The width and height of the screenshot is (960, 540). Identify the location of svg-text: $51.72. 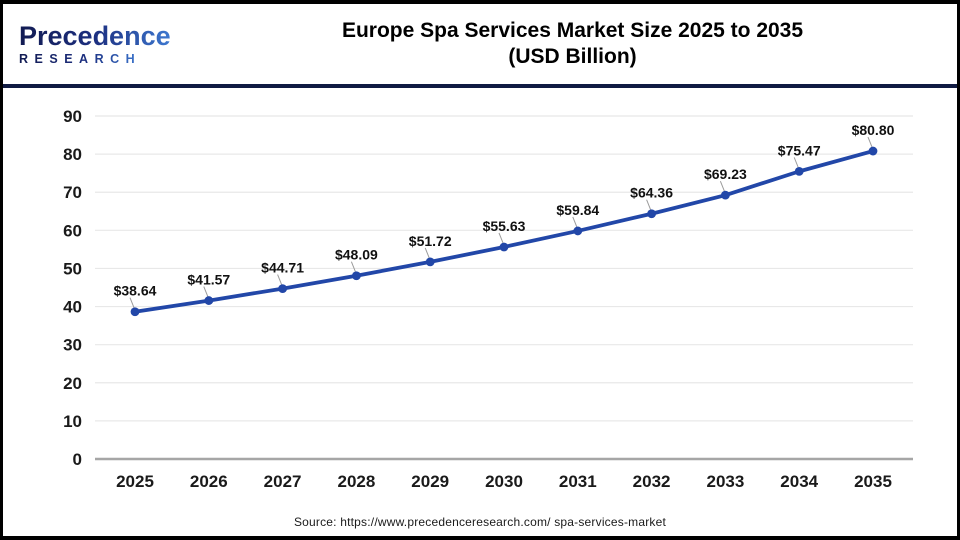
(430, 241).